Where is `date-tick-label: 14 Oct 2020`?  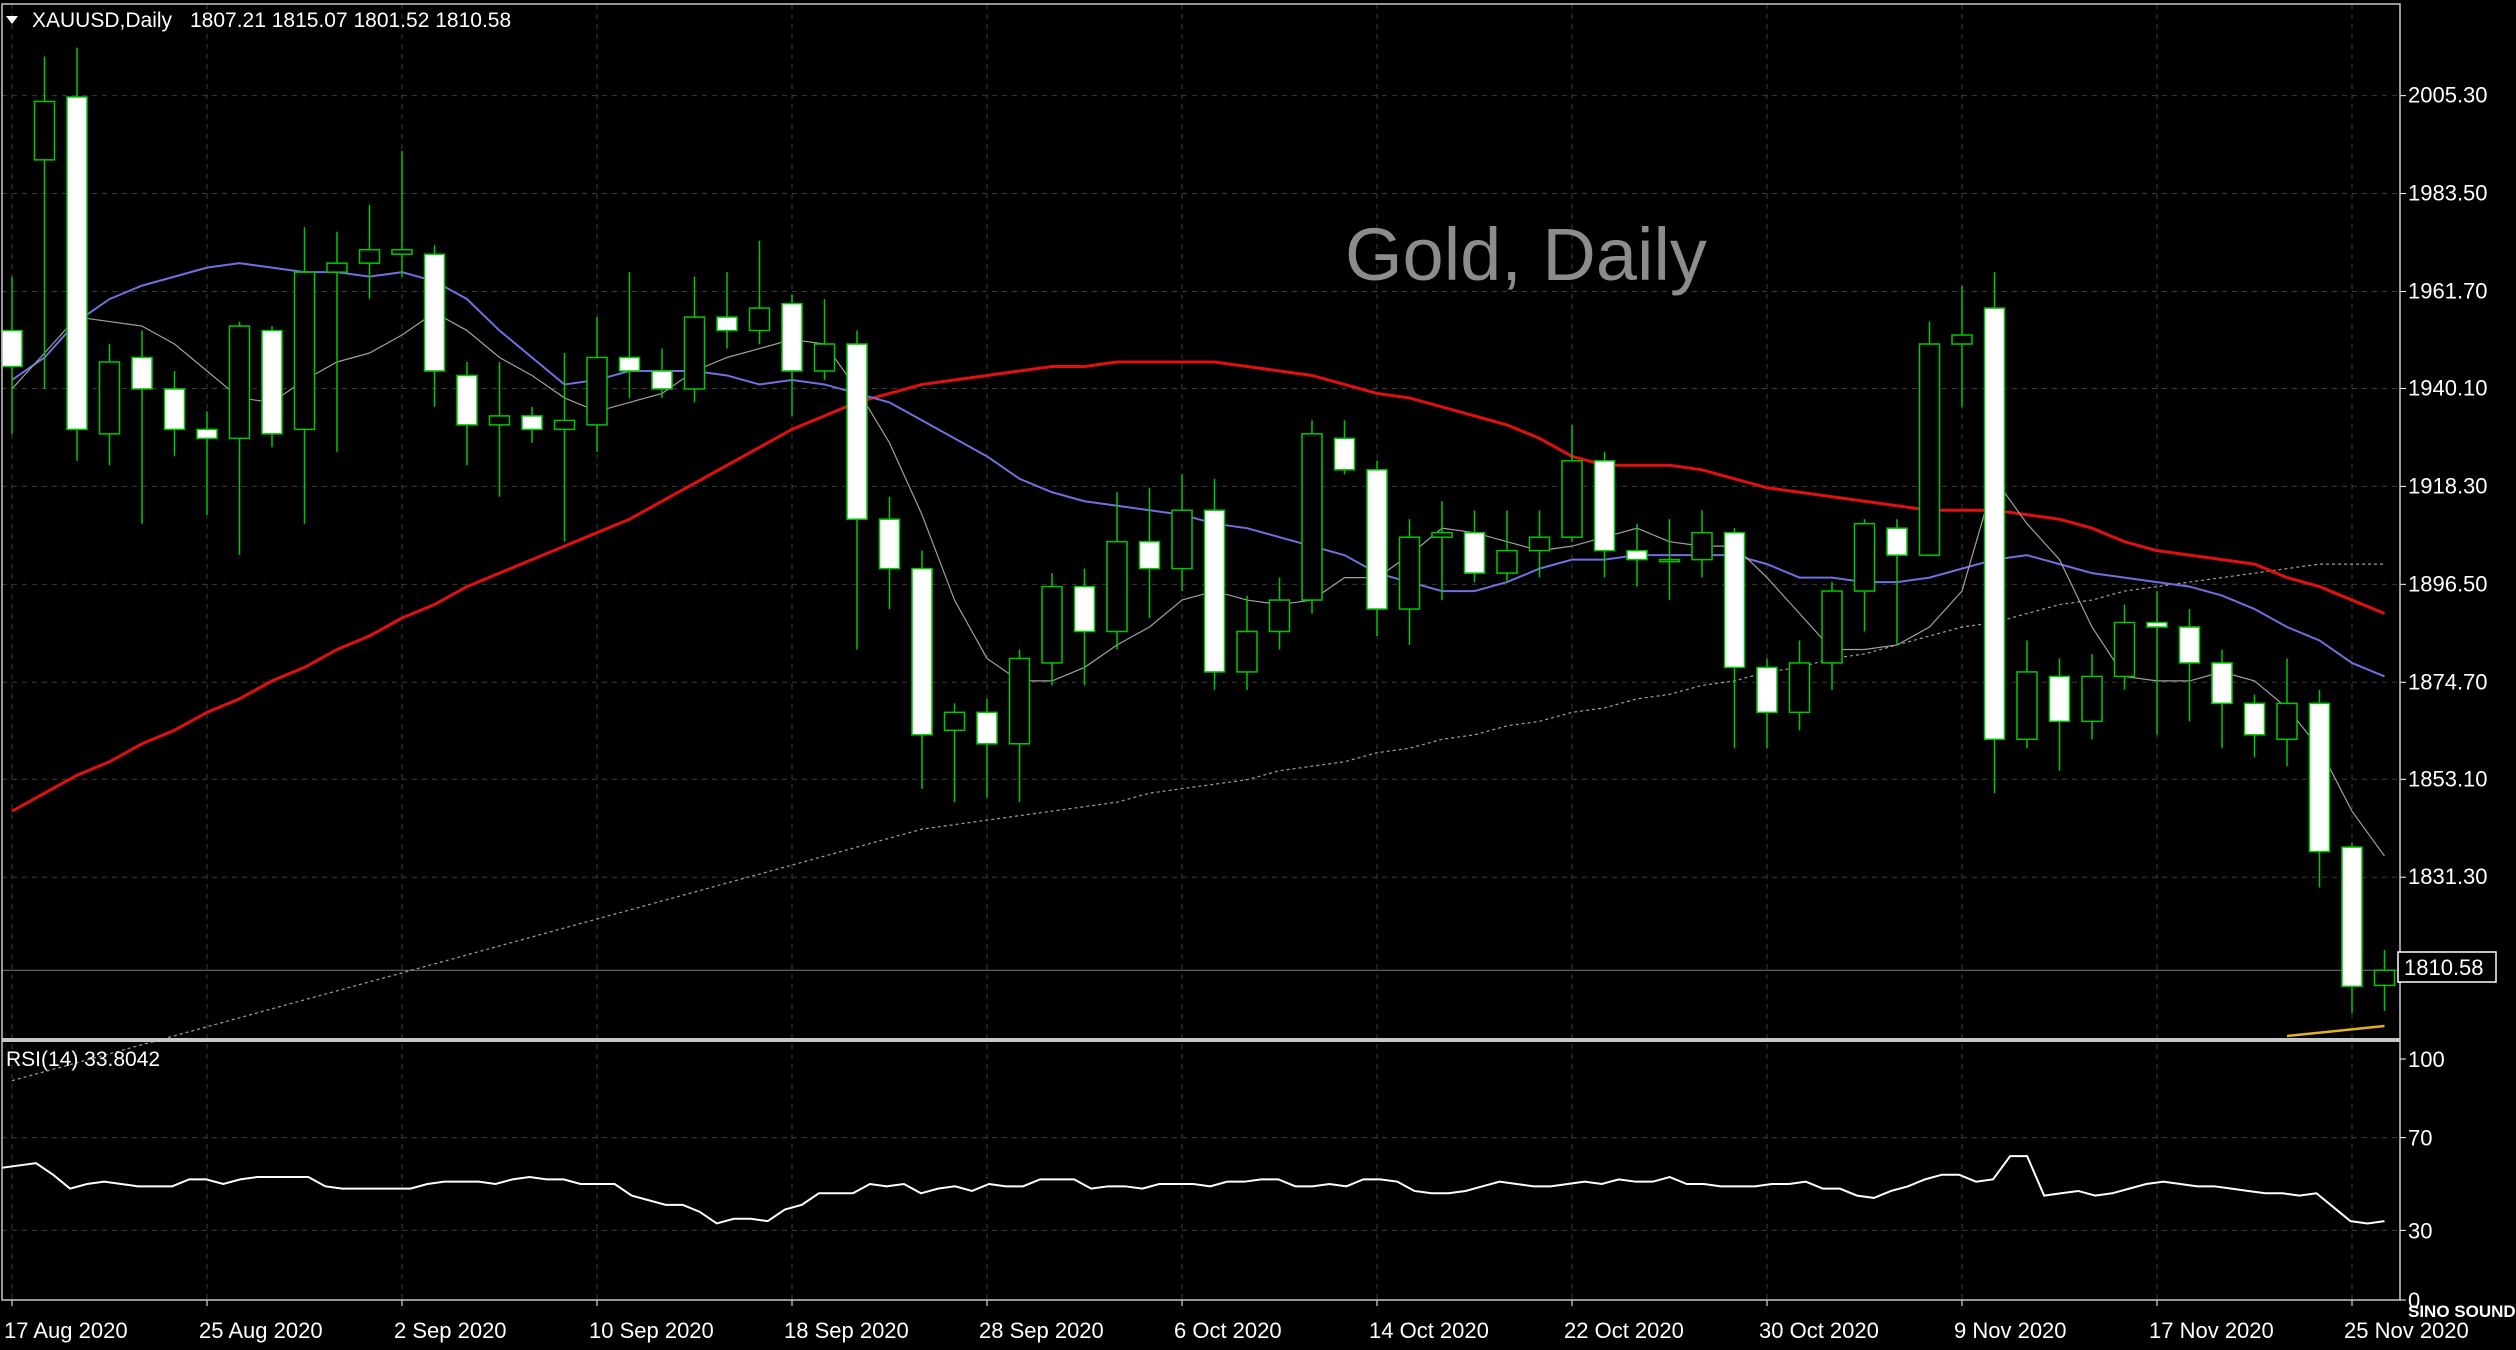
date-tick-label: 14 Oct 2020 is located at coordinates (1429, 1330).